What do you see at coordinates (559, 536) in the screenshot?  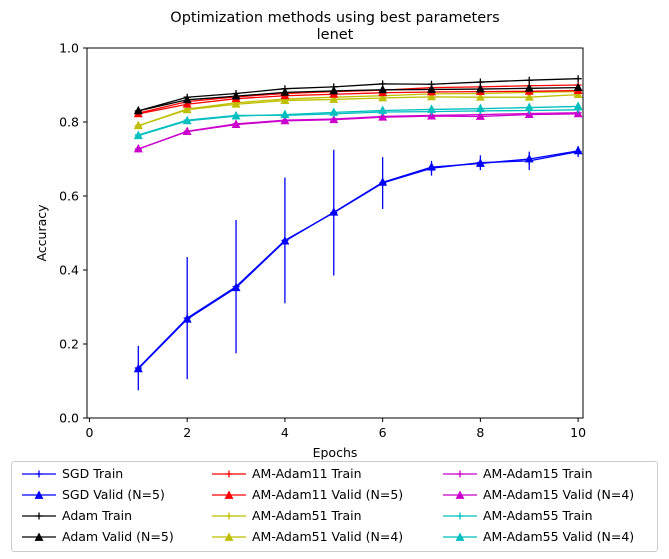 I see `legend-label: AM-Adam55 Valid (N=4)` at bounding box center [559, 536].